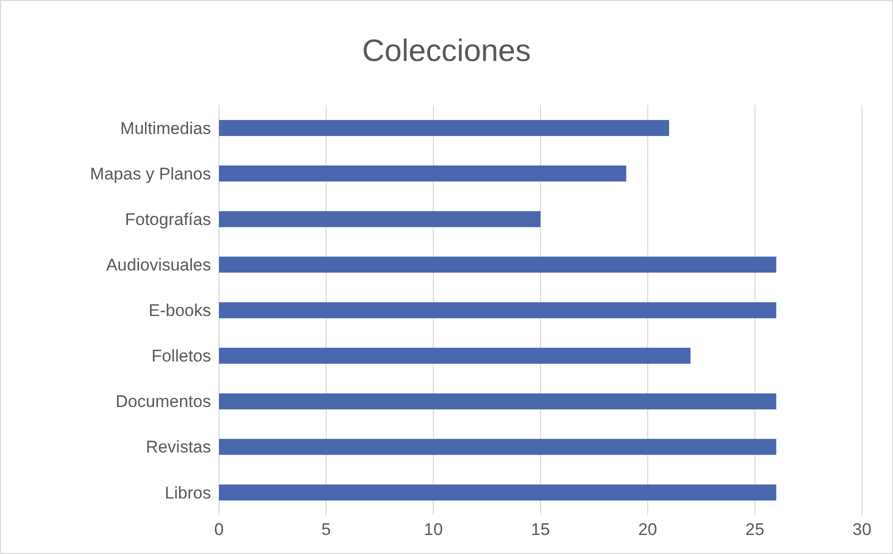 This screenshot has height=554, width=893. Describe the element at coordinates (179, 310) in the screenshot. I see `y-tick-label: E-books` at that location.